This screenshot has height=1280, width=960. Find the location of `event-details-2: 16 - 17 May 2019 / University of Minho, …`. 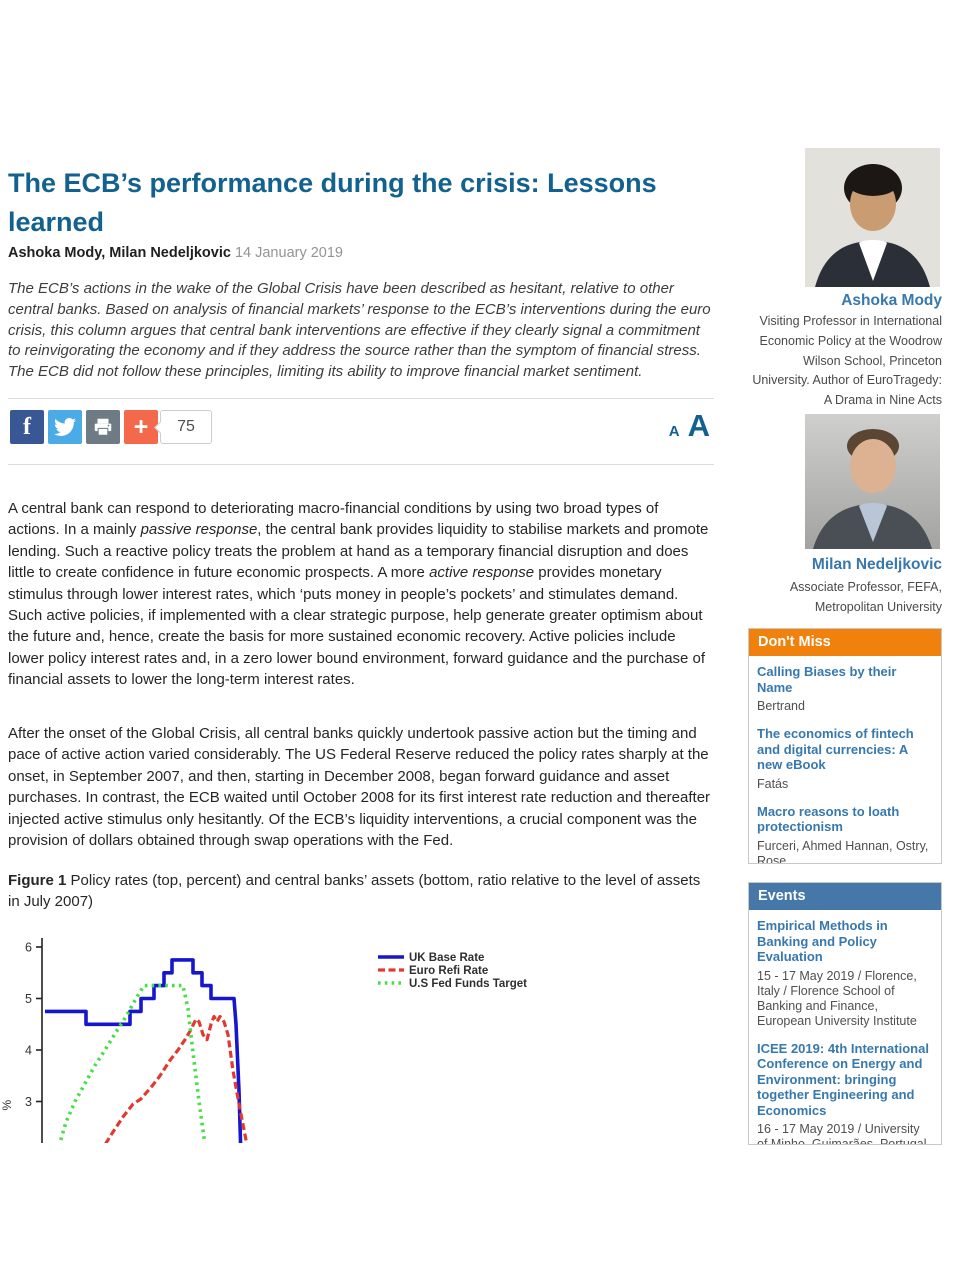

event-details-2: 16 - 17 May 2019 / University of Minho, … is located at coordinates (842, 1133).